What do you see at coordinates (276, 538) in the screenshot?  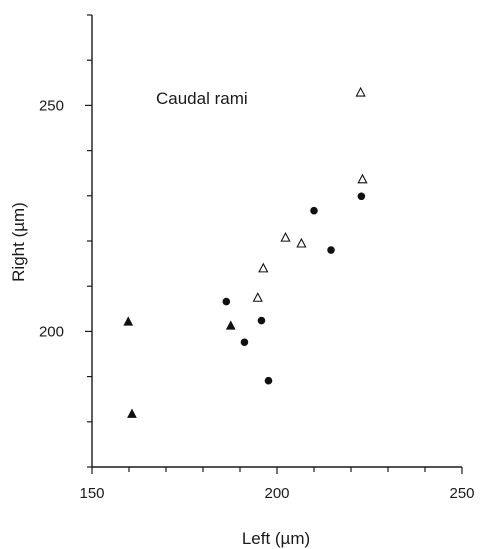 I see `x-axis-label: Left (µm)` at bounding box center [276, 538].